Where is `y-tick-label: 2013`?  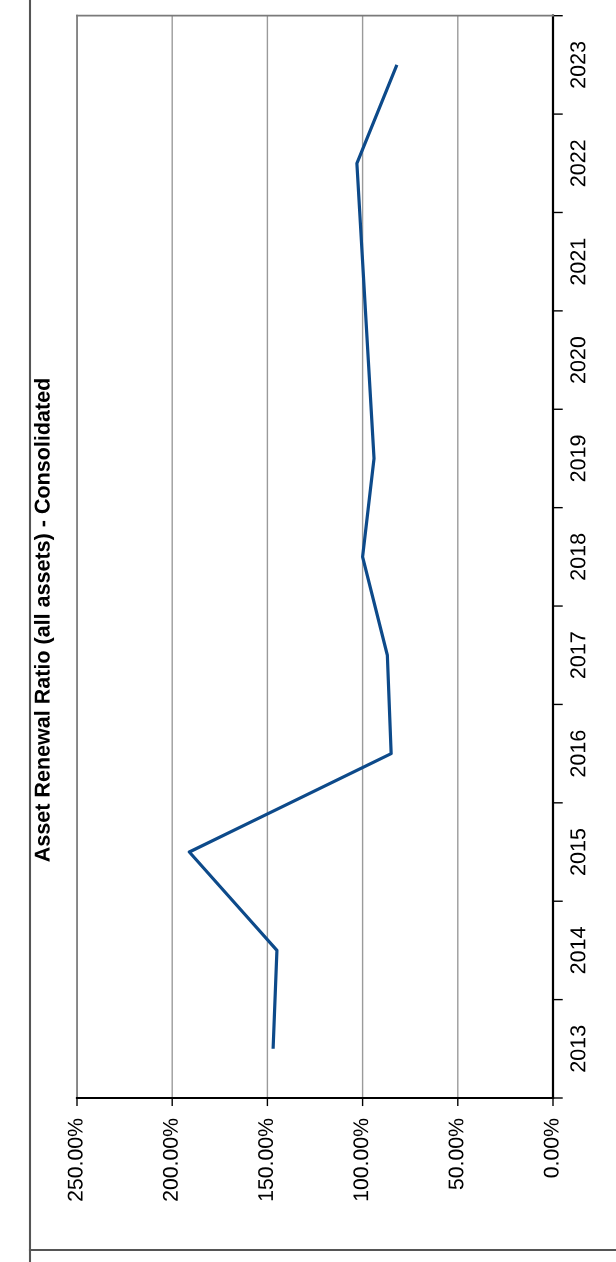 y-tick-label: 2013 is located at coordinates (578, 1048).